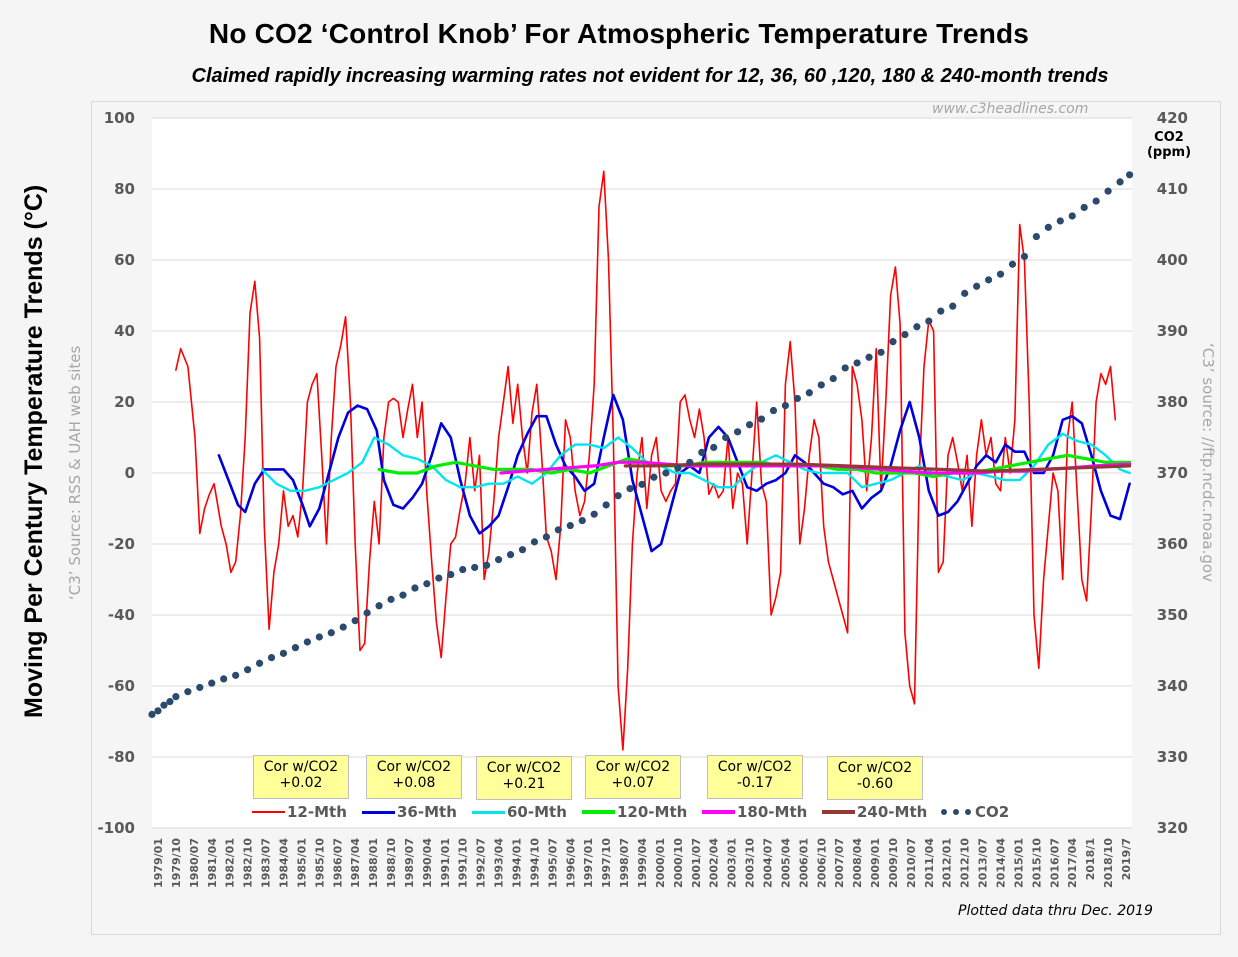 Image resolution: width=1238 pixels, height=957 pixels. Describe the element at coordinates (674, 473) in the screenshot. I see `series-line-36mth` at that location.